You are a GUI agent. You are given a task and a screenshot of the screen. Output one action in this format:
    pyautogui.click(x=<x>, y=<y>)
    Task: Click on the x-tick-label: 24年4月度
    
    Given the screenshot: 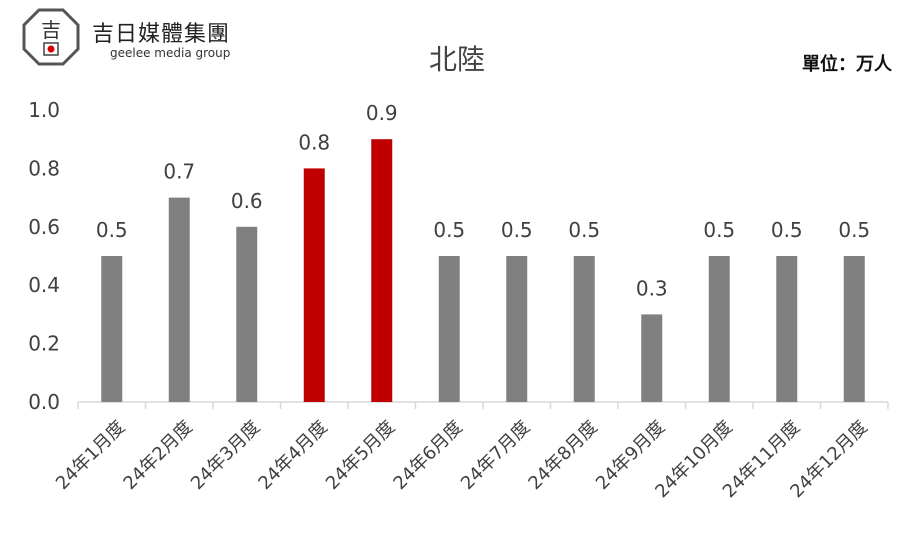 What is the action you would take?
    pyautogui.click(x=292, y=455)
    